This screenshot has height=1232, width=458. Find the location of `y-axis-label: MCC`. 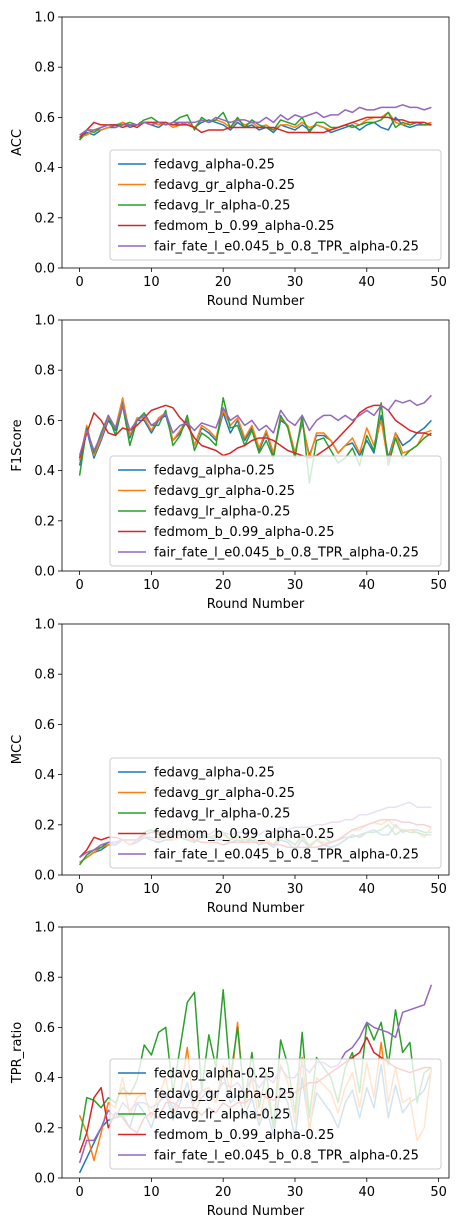

y-axis-label: MCC is located at coordinates (17, 749).